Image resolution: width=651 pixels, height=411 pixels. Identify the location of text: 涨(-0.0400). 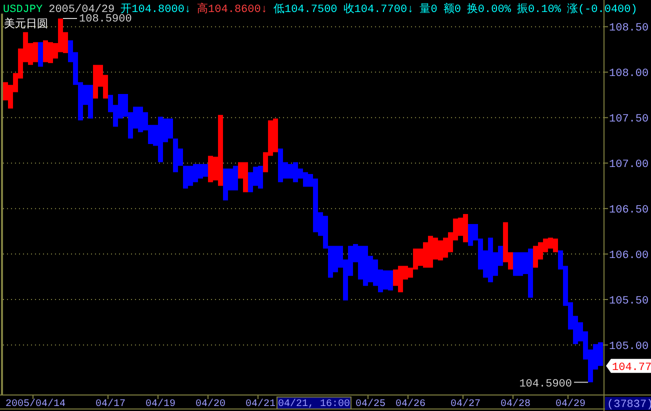
(602, 9).